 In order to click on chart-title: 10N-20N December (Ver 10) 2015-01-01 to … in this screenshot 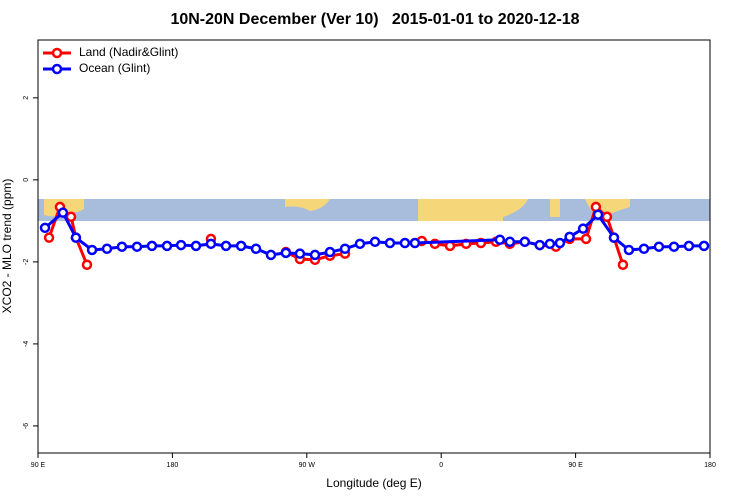, I will do `click(374, 19)`.